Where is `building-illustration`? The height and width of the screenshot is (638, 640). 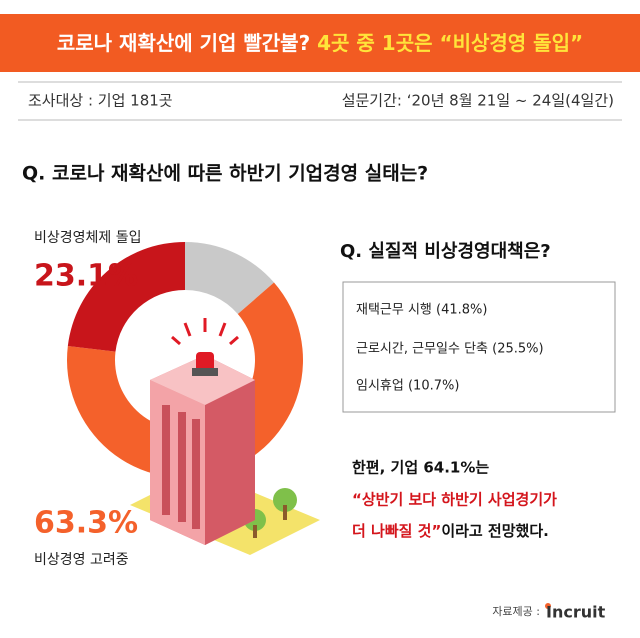
building-illustration is located at coordinates (225, 436).